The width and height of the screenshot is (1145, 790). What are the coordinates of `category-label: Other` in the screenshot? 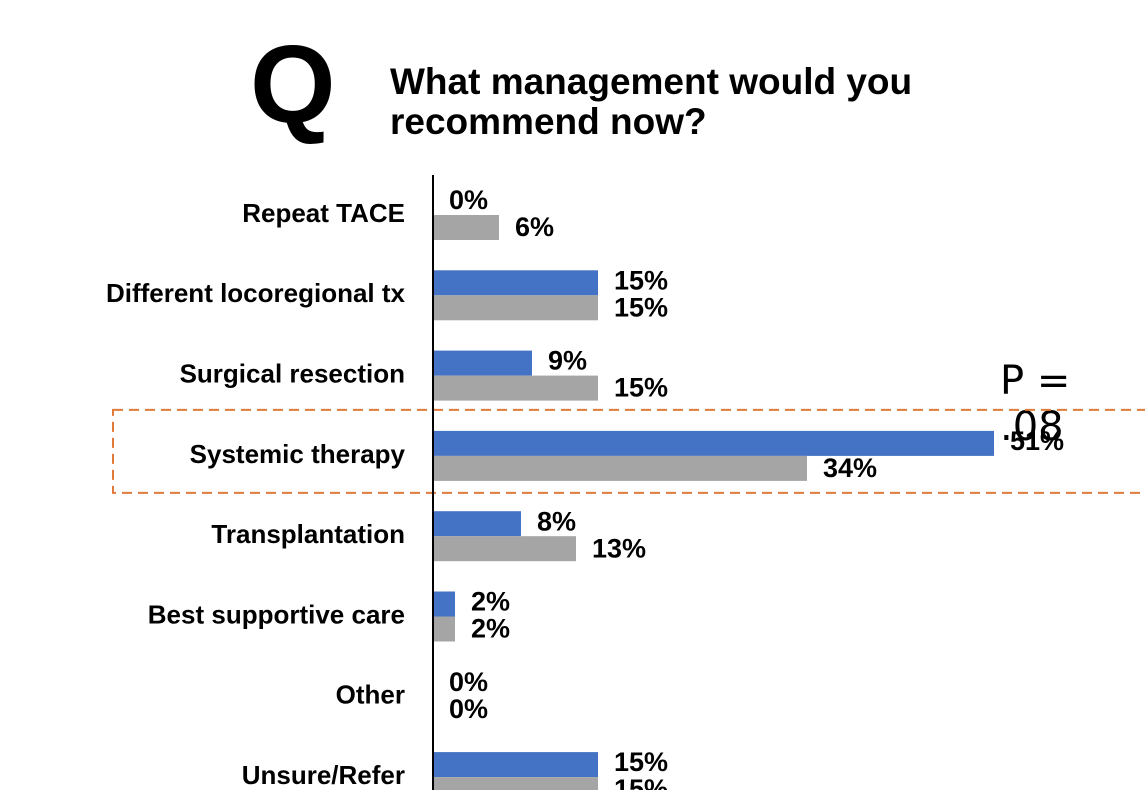 It's located at (370, 695).